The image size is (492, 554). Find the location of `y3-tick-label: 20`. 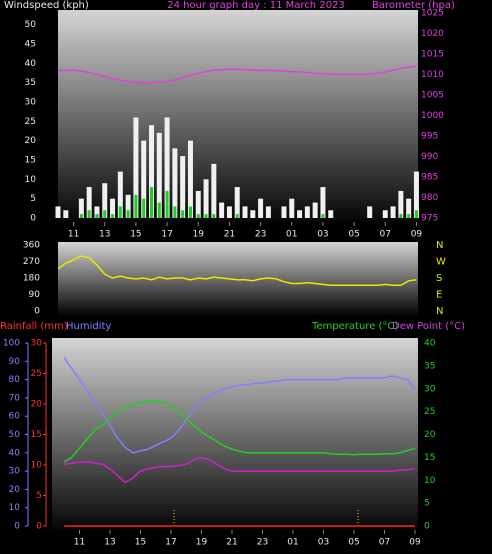

y3-tick-label: 20 is located at coordinates (37, 405).